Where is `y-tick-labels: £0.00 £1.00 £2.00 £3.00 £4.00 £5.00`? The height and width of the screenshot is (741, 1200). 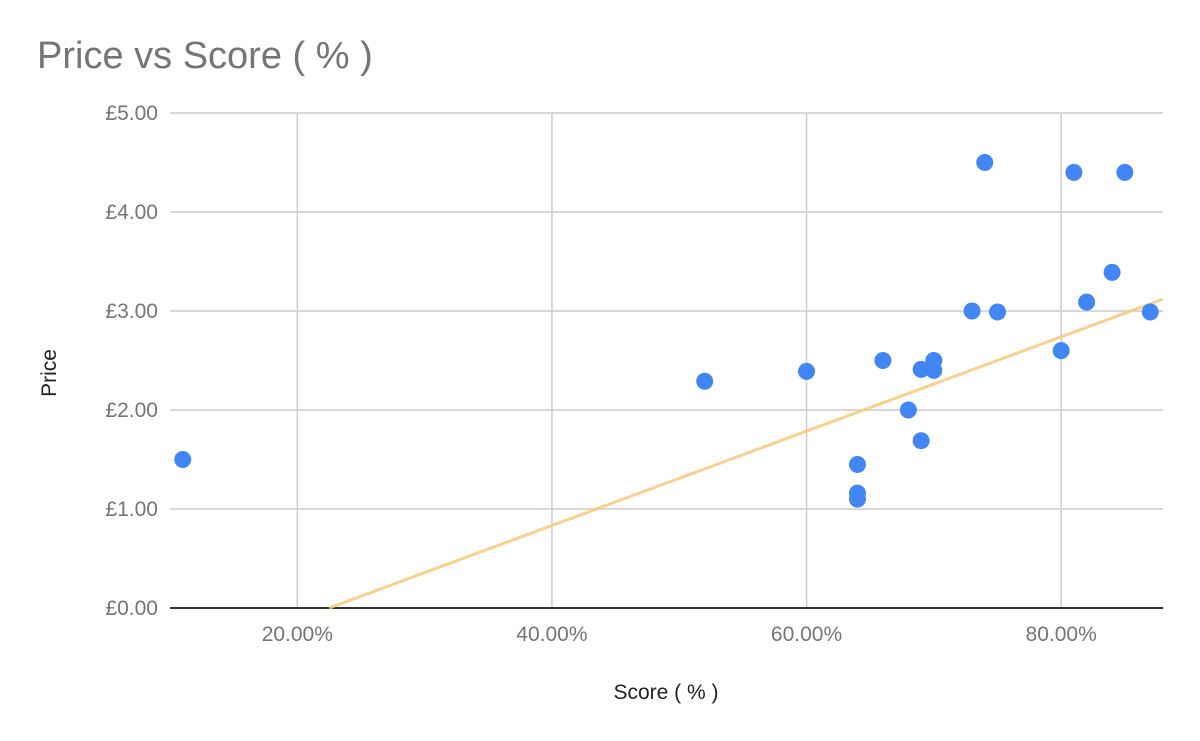 y-tick-labels: £0.00 £1.00 £2.00 £3.00 £4.00 £5.00 is located at coordinates (131, 361).